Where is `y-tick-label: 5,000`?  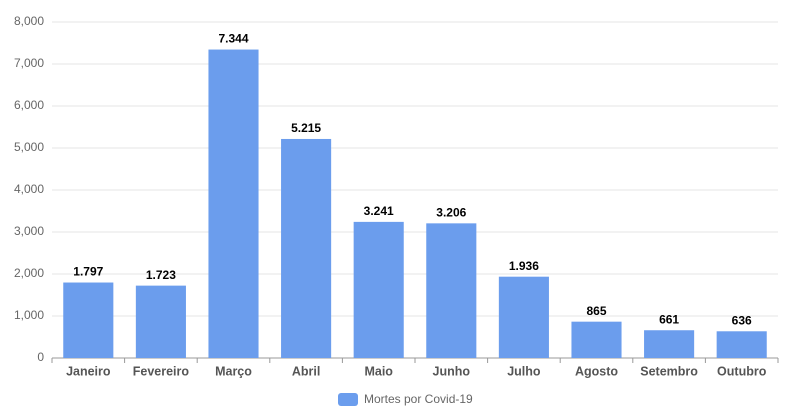 y-tick-label: 5,000 is located at coordinates (29, 147).